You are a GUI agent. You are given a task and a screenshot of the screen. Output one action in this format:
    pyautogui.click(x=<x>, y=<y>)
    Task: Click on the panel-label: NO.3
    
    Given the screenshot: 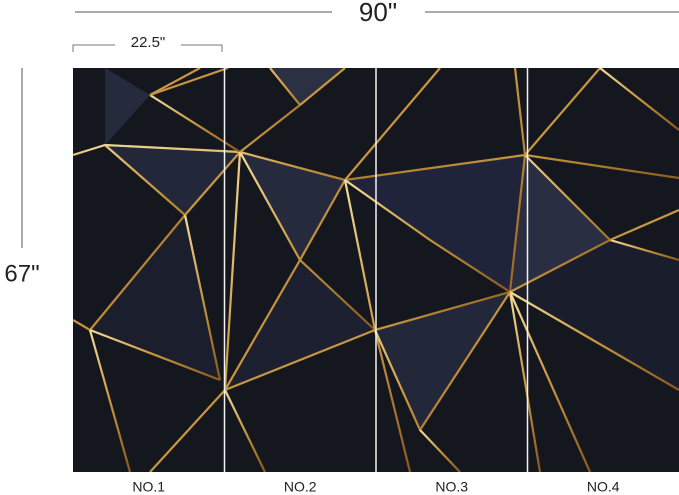 What is the action you would take?
    pyautogui.click(x=451, y=487)
    